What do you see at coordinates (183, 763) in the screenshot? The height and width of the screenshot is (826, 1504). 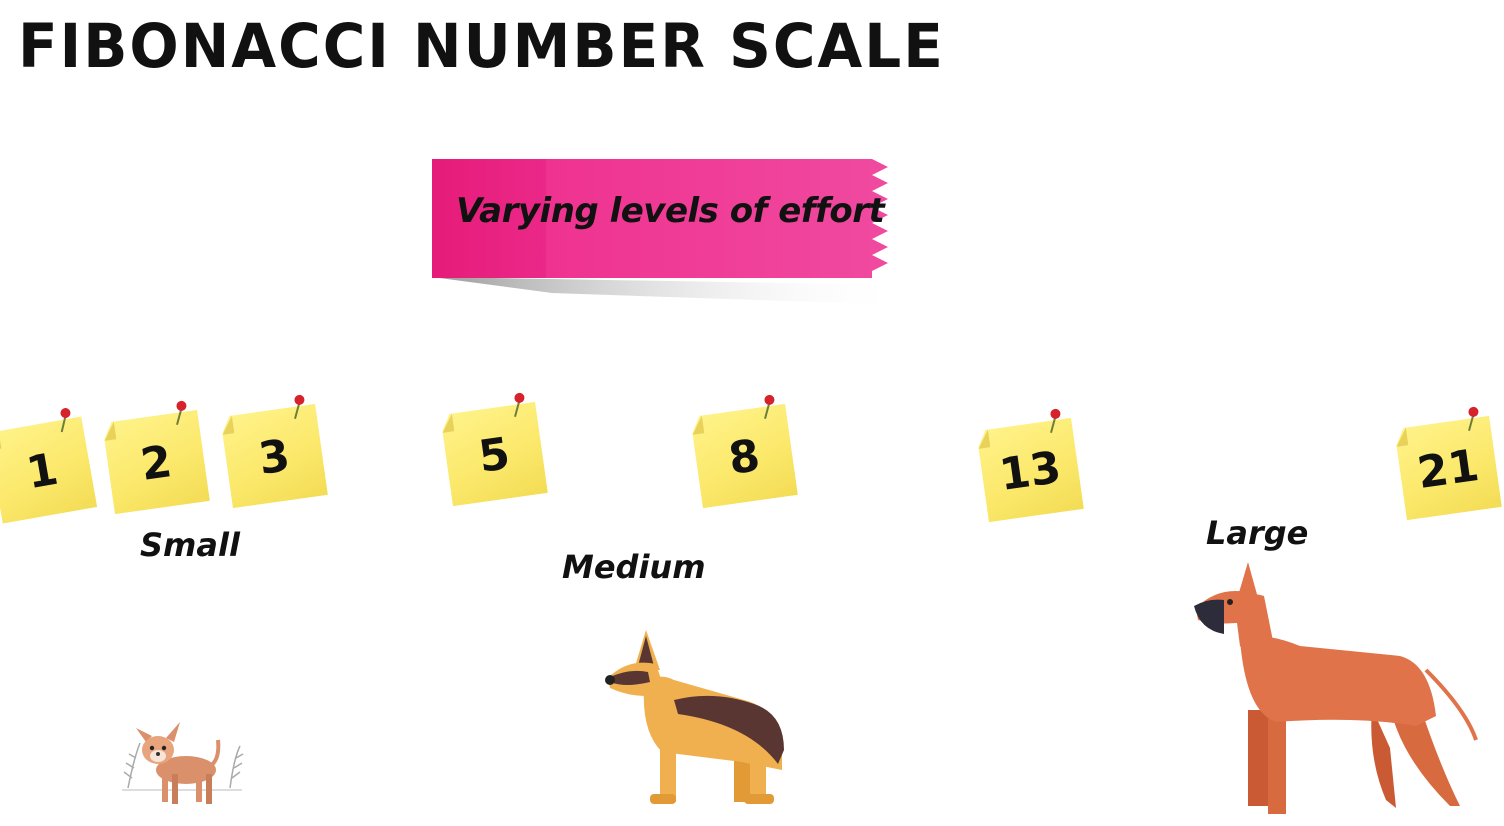 I see `chihuahua-icon` at bounding box center [183, 763].